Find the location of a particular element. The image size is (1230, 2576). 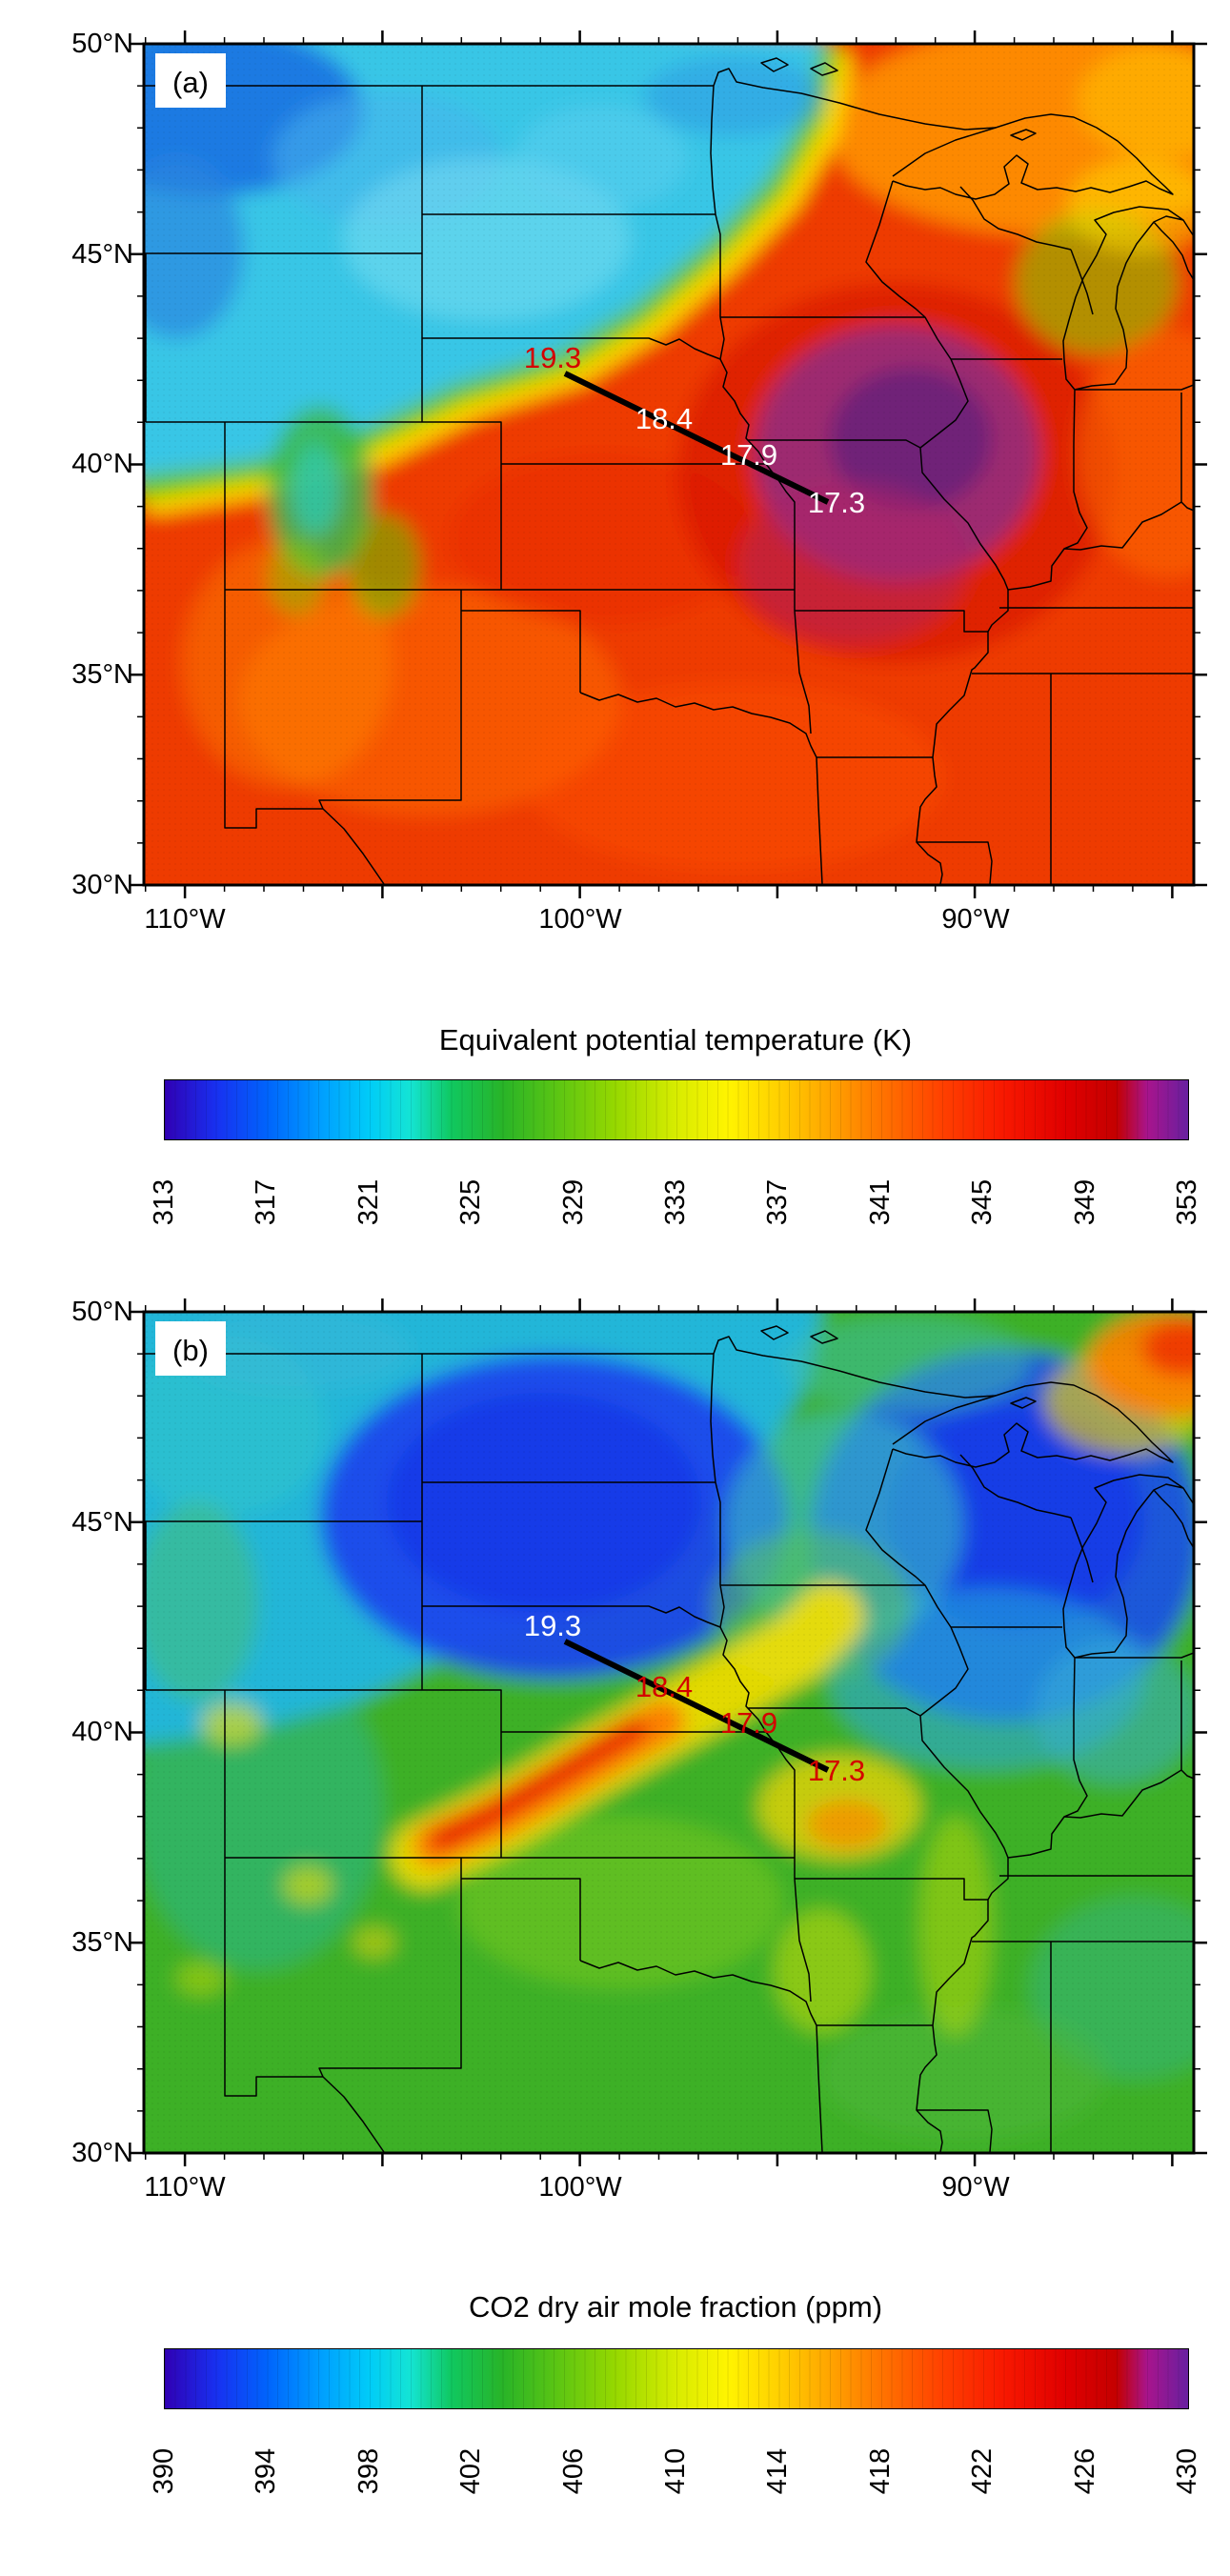

panel-b-lat-tick-label: 30°N is located at coordinates (102, 2153).